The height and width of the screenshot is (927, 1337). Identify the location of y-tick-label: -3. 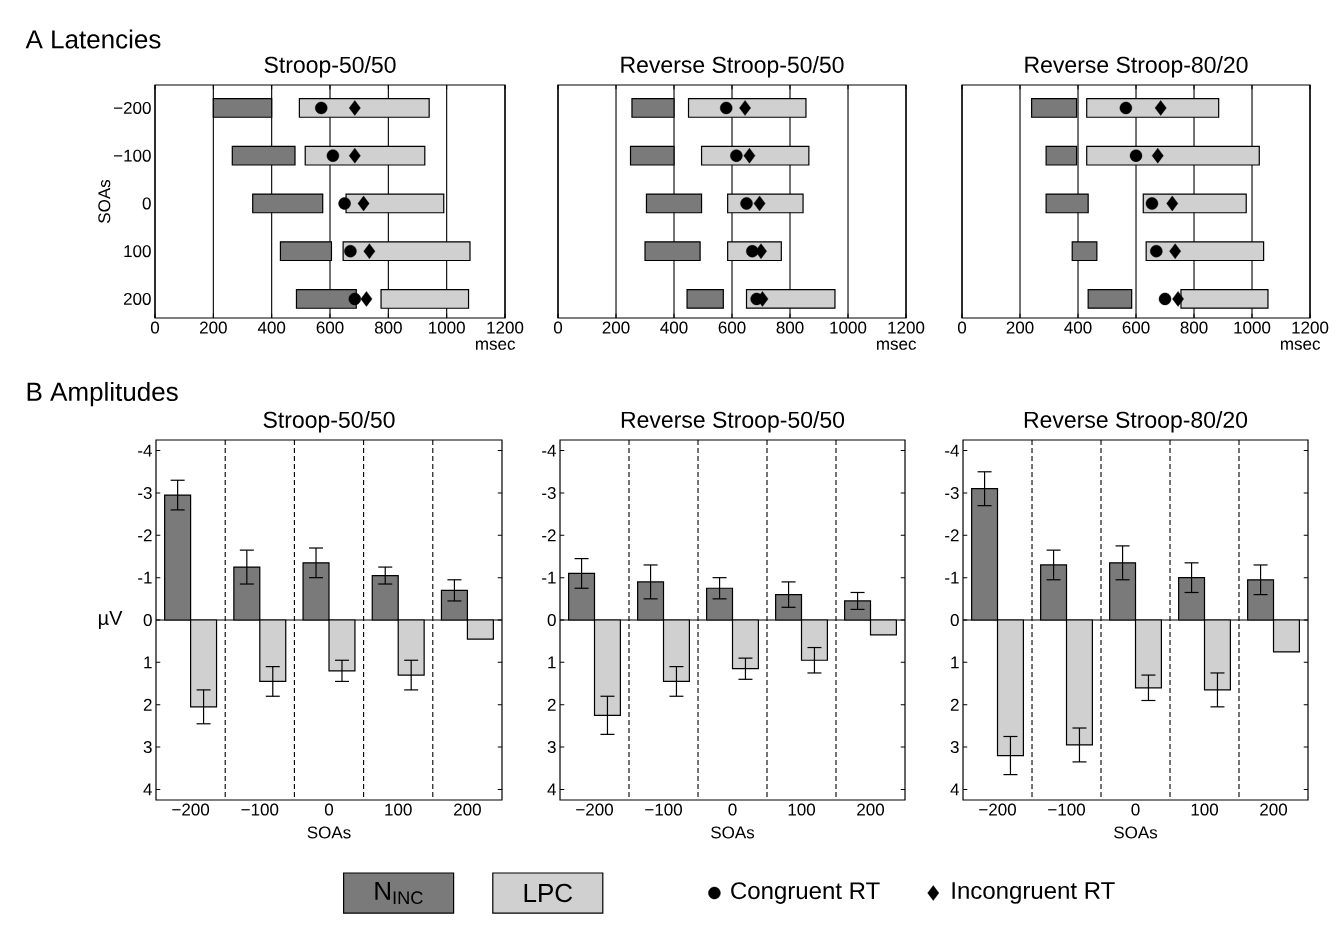
(549, 492).